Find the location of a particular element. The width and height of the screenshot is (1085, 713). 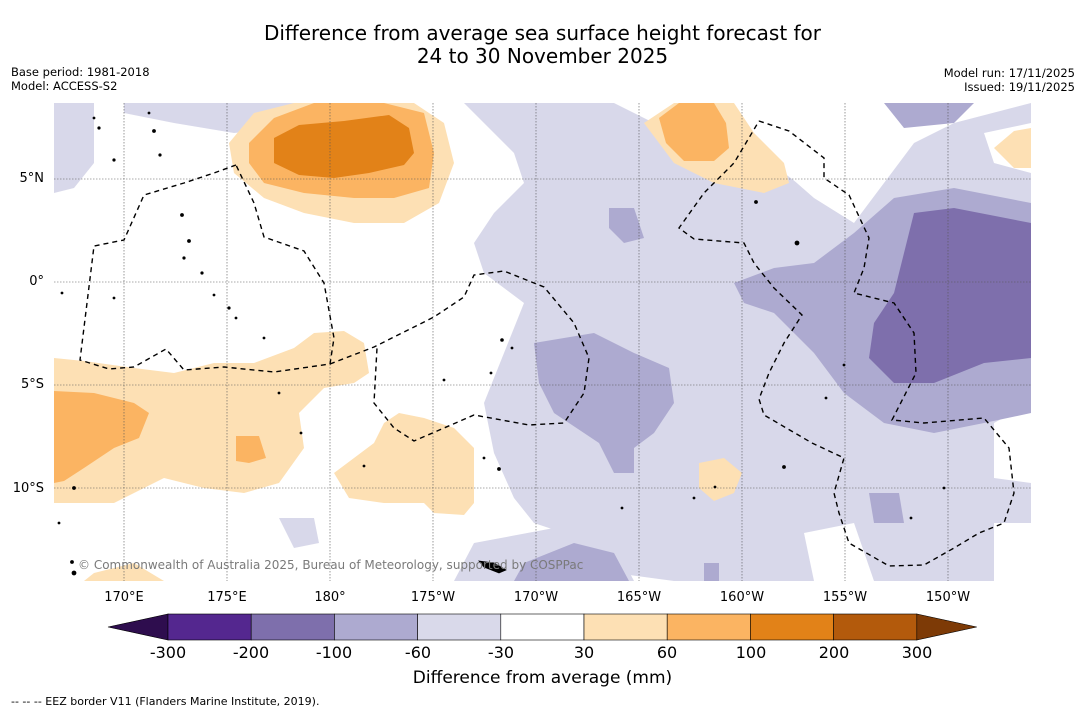

colorbar is located at coordinates (542, 627).